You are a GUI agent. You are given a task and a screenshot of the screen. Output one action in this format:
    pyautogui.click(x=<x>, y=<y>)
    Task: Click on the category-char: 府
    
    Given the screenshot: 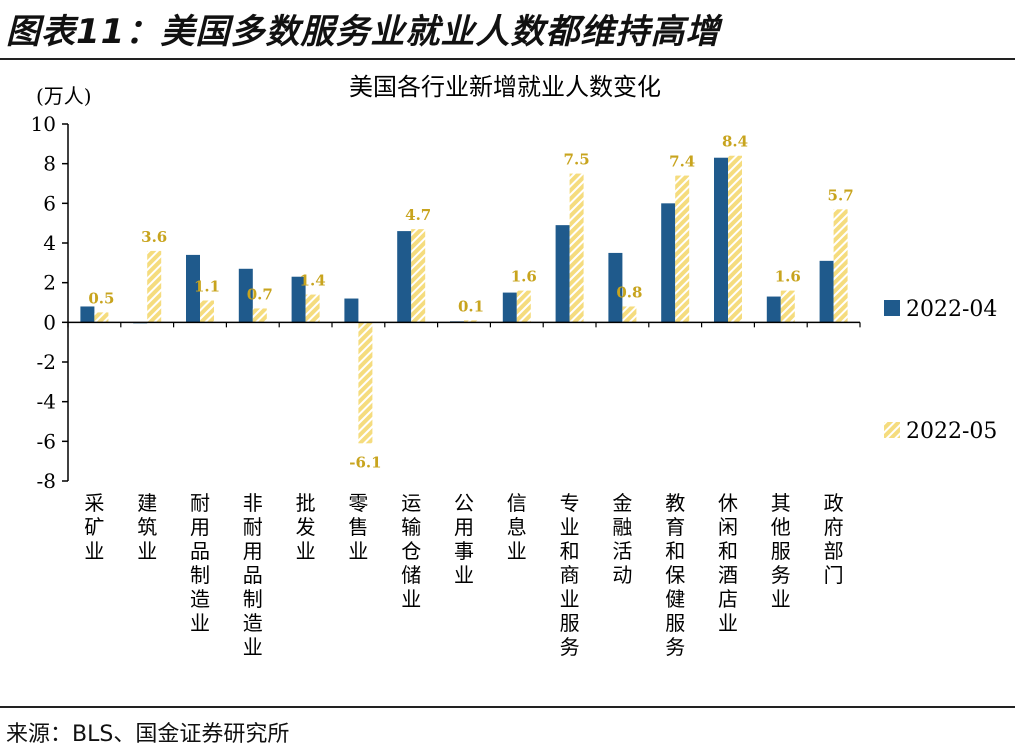 What is the action you would take?
    pyautogui.click(x=834, y=527)
    